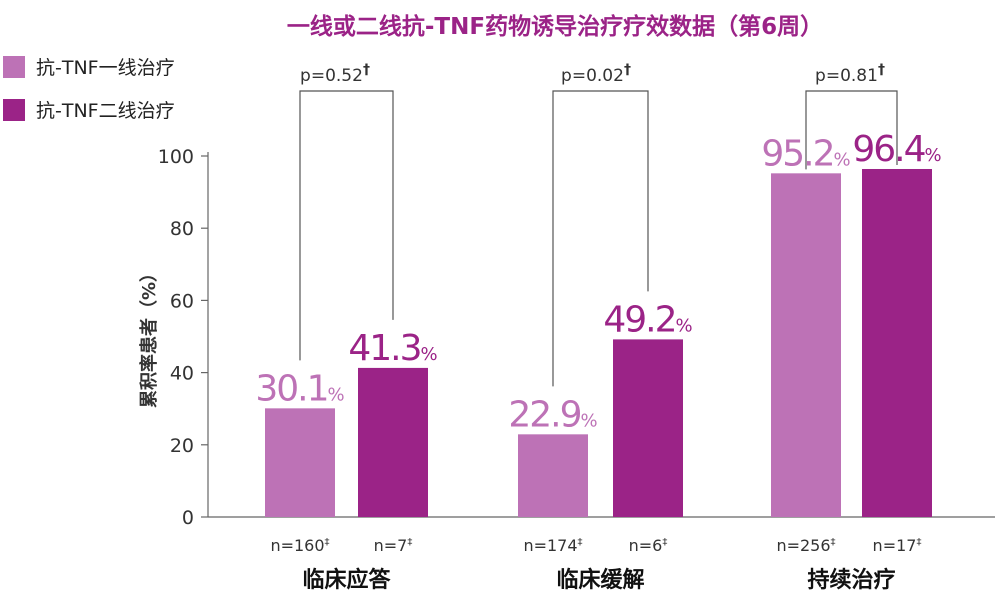 The height and width of the screenshot is (611, 1000). What do you see at coordinates (805, 153) in the screenshot?
I see `value-label: 95.2%` at bounding box center [805, 153].